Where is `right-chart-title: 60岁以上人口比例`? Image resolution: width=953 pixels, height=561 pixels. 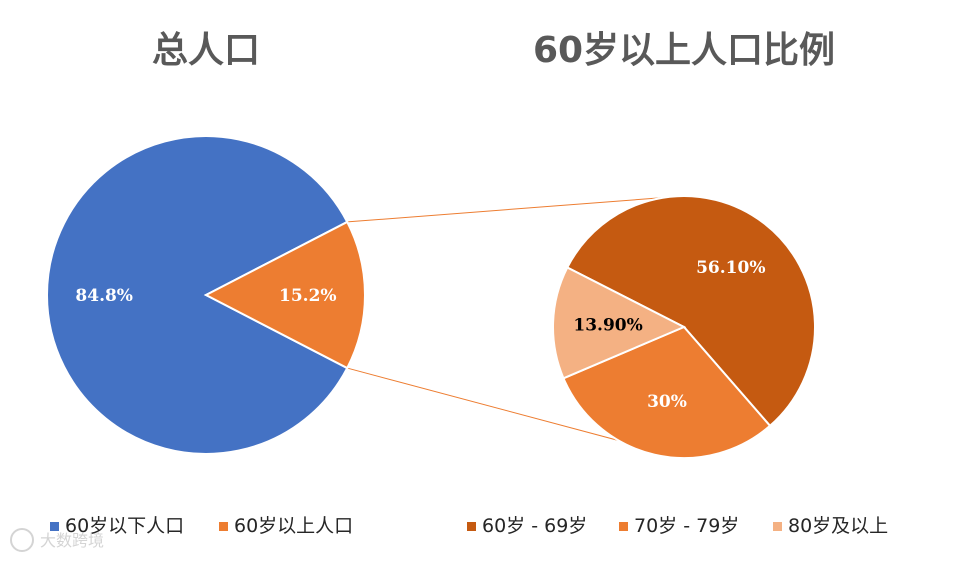
right-chart-title: 60岁以上人口比例 is located at coordinates (684, 50).